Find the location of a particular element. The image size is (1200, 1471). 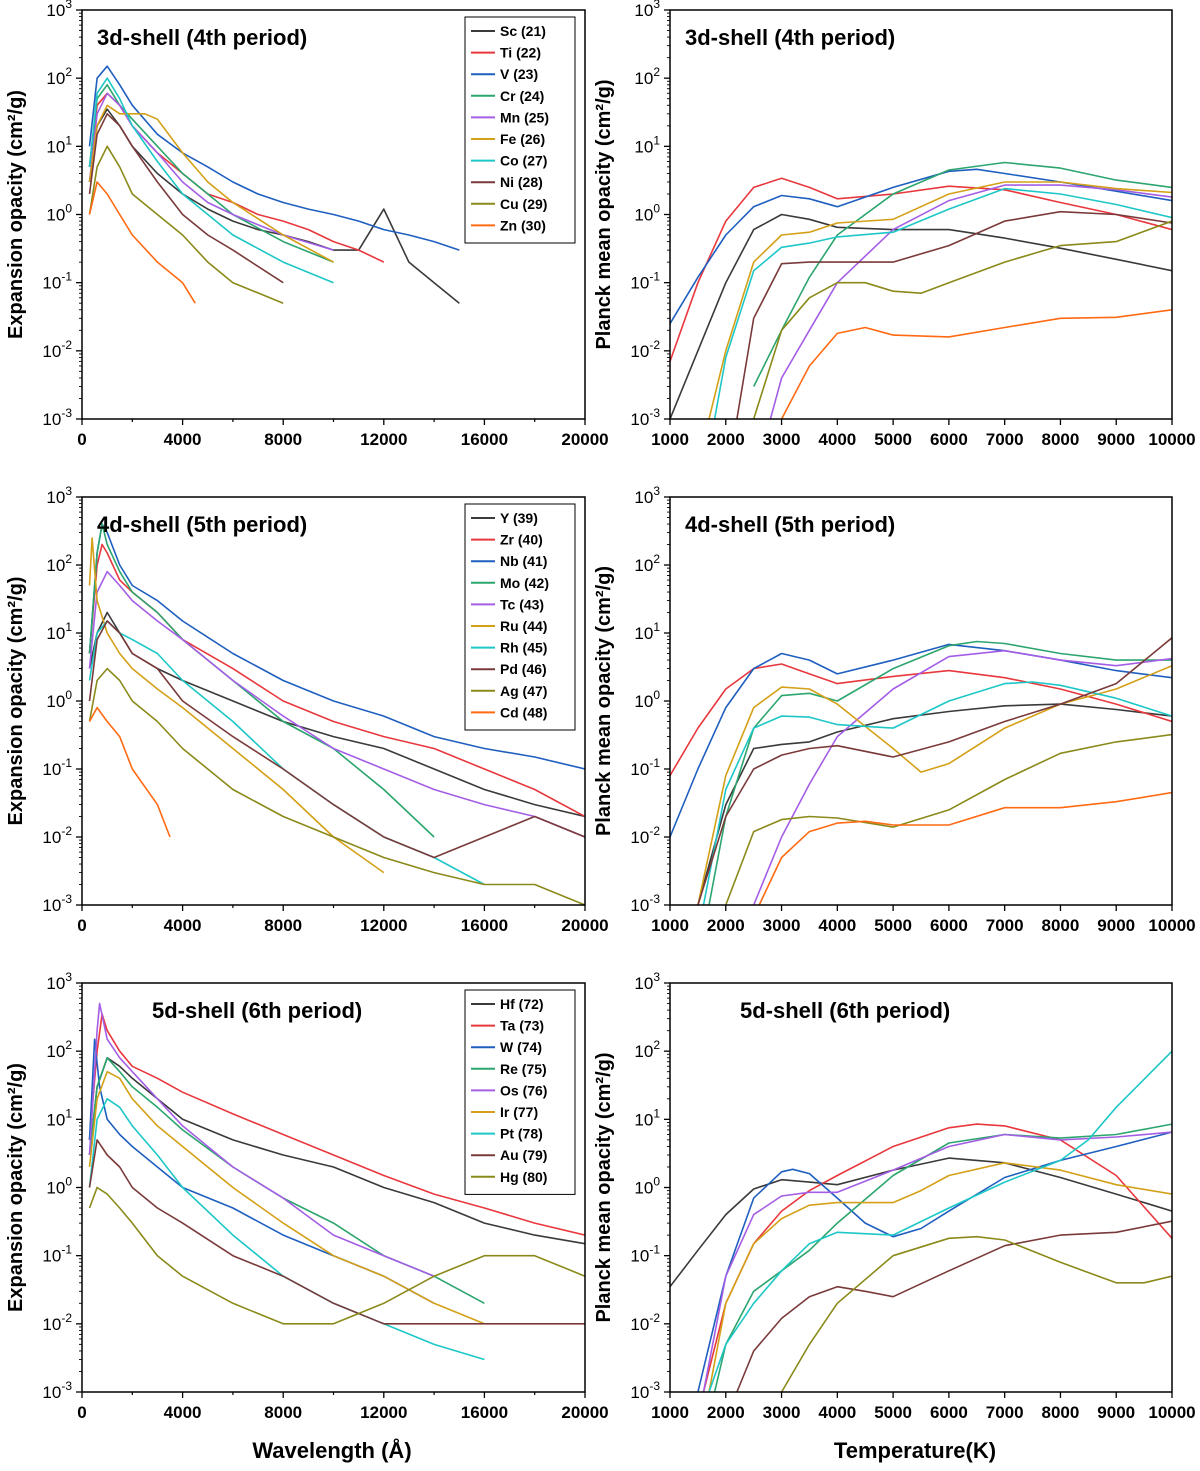

x-tick-label: 3000 is located at coordinates (782, 1412).